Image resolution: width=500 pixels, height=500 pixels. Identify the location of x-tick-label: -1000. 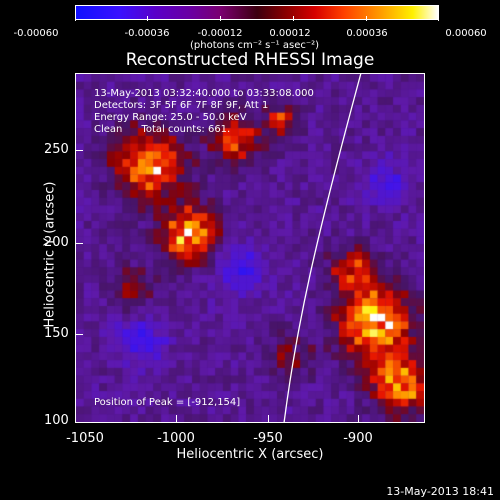
(176, 438).